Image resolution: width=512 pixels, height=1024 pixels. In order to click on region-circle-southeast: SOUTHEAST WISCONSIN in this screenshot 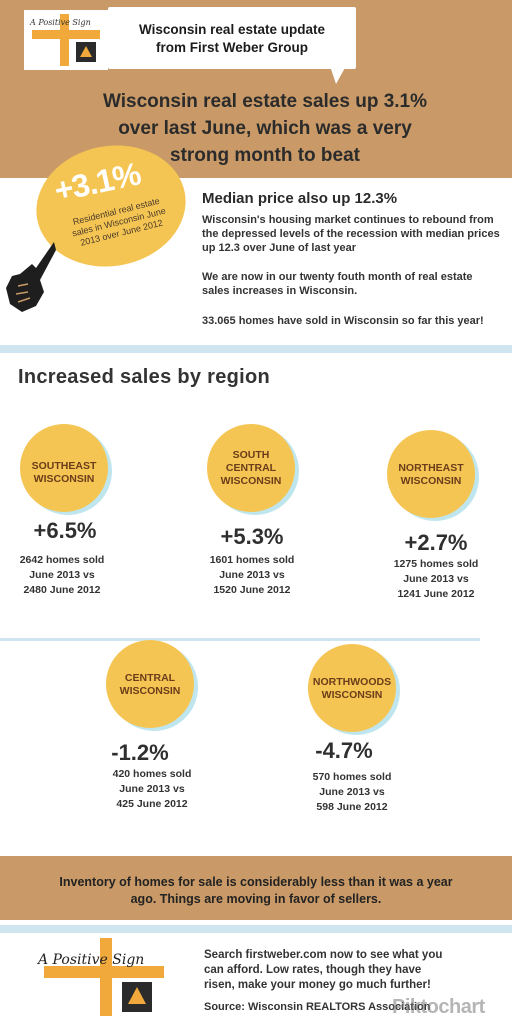, I will do `click(64, 468)`.